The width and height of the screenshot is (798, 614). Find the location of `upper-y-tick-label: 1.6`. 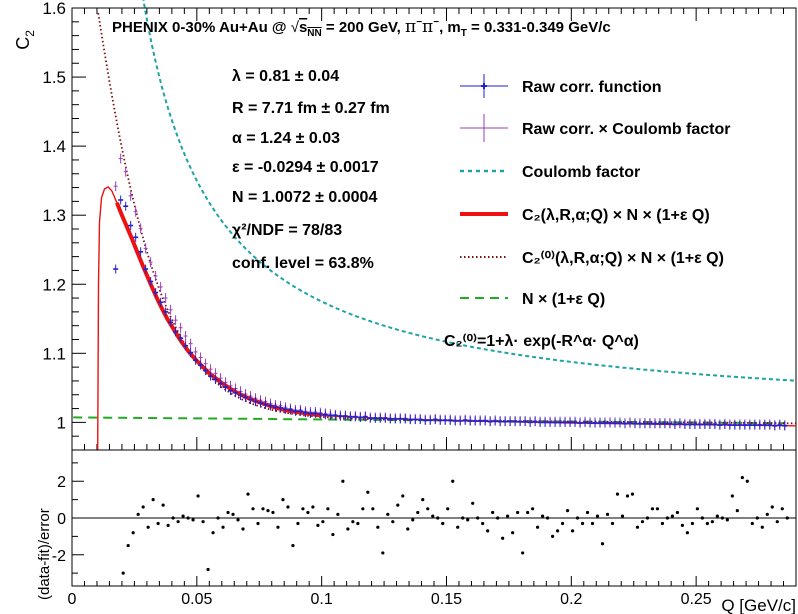

upper-y-tick-label: 1.6 is located at coordinates (54, 9).